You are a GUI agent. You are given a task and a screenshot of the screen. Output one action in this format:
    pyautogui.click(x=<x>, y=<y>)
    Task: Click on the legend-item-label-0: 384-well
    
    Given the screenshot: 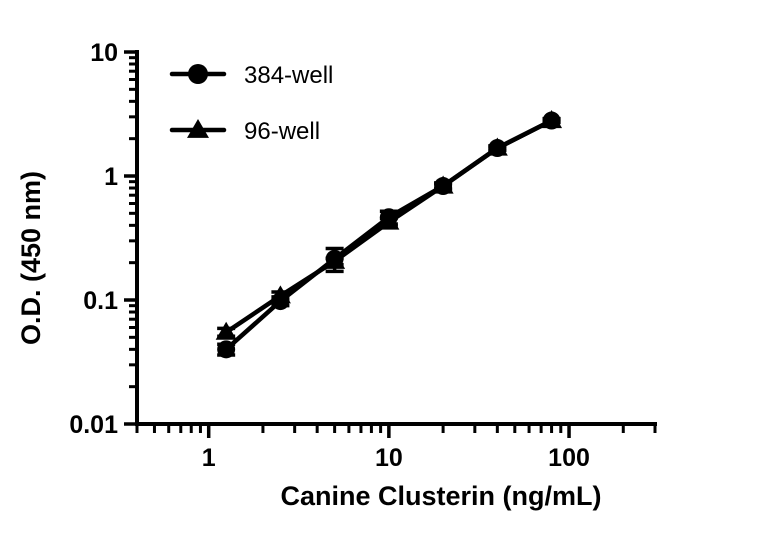 What is the action you would take?
    pyautogui.click(x=288, y=75)
    